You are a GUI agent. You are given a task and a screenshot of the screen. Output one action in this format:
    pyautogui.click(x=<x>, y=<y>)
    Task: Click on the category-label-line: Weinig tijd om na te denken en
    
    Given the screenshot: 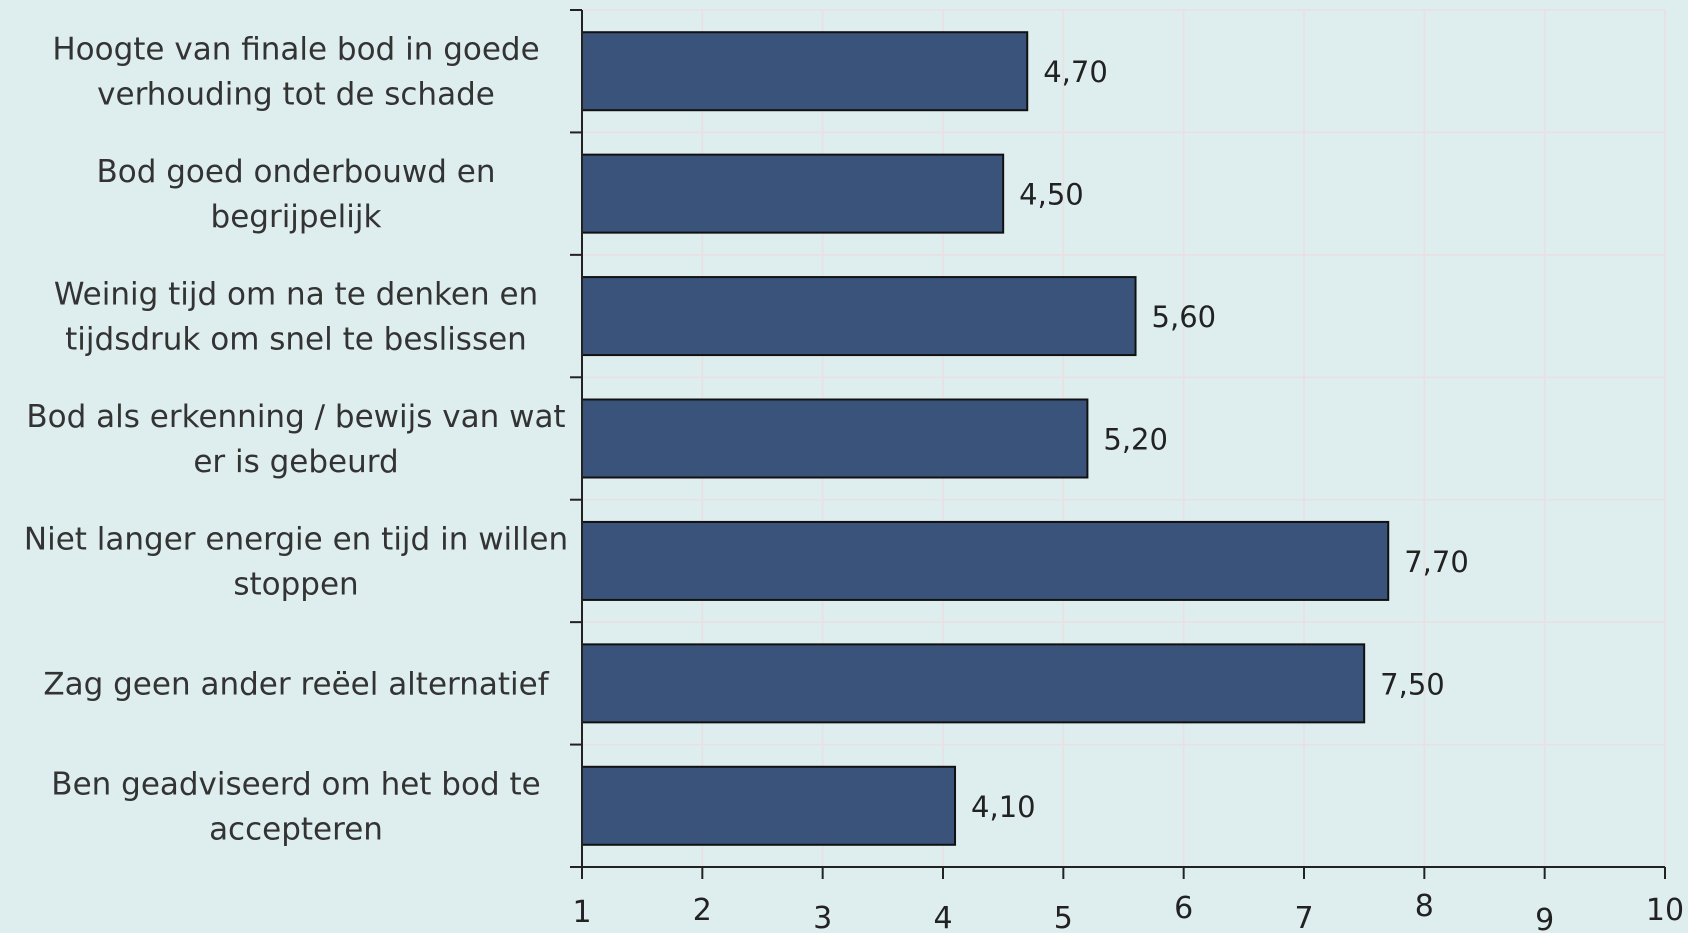 What is the action you would take?
    pyautogui.click(x=296, y=295)
    